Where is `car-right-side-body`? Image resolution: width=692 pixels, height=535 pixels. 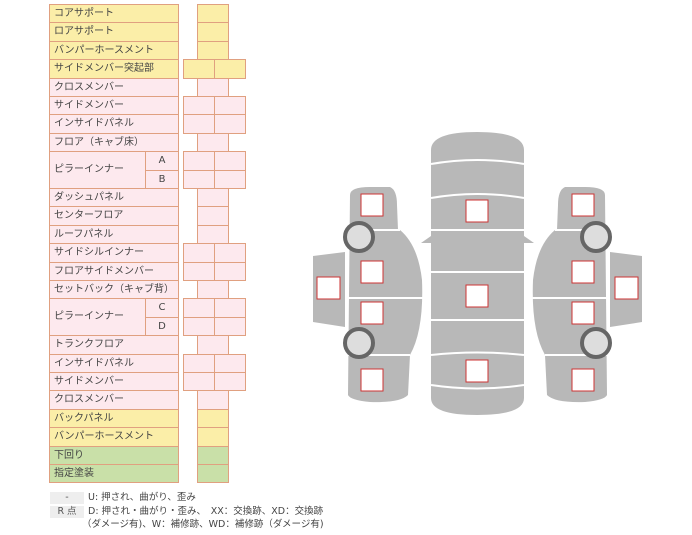 car-right-side-body is located at coordinates (569, 295).